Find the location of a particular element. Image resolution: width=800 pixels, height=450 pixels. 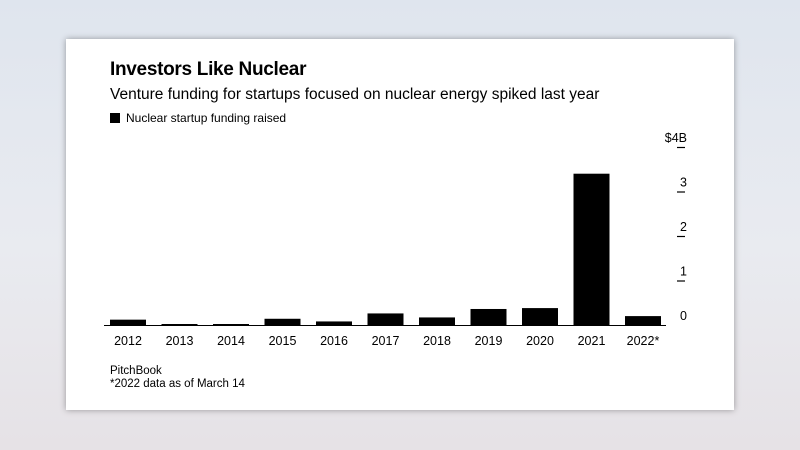

x-tick-label: 2012 is located at coordinates (128, 341).